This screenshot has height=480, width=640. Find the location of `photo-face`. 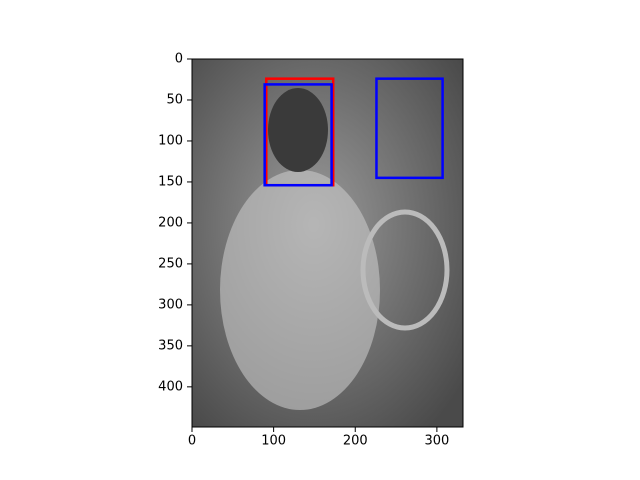

photo-face is located at coordinates (298, 130).